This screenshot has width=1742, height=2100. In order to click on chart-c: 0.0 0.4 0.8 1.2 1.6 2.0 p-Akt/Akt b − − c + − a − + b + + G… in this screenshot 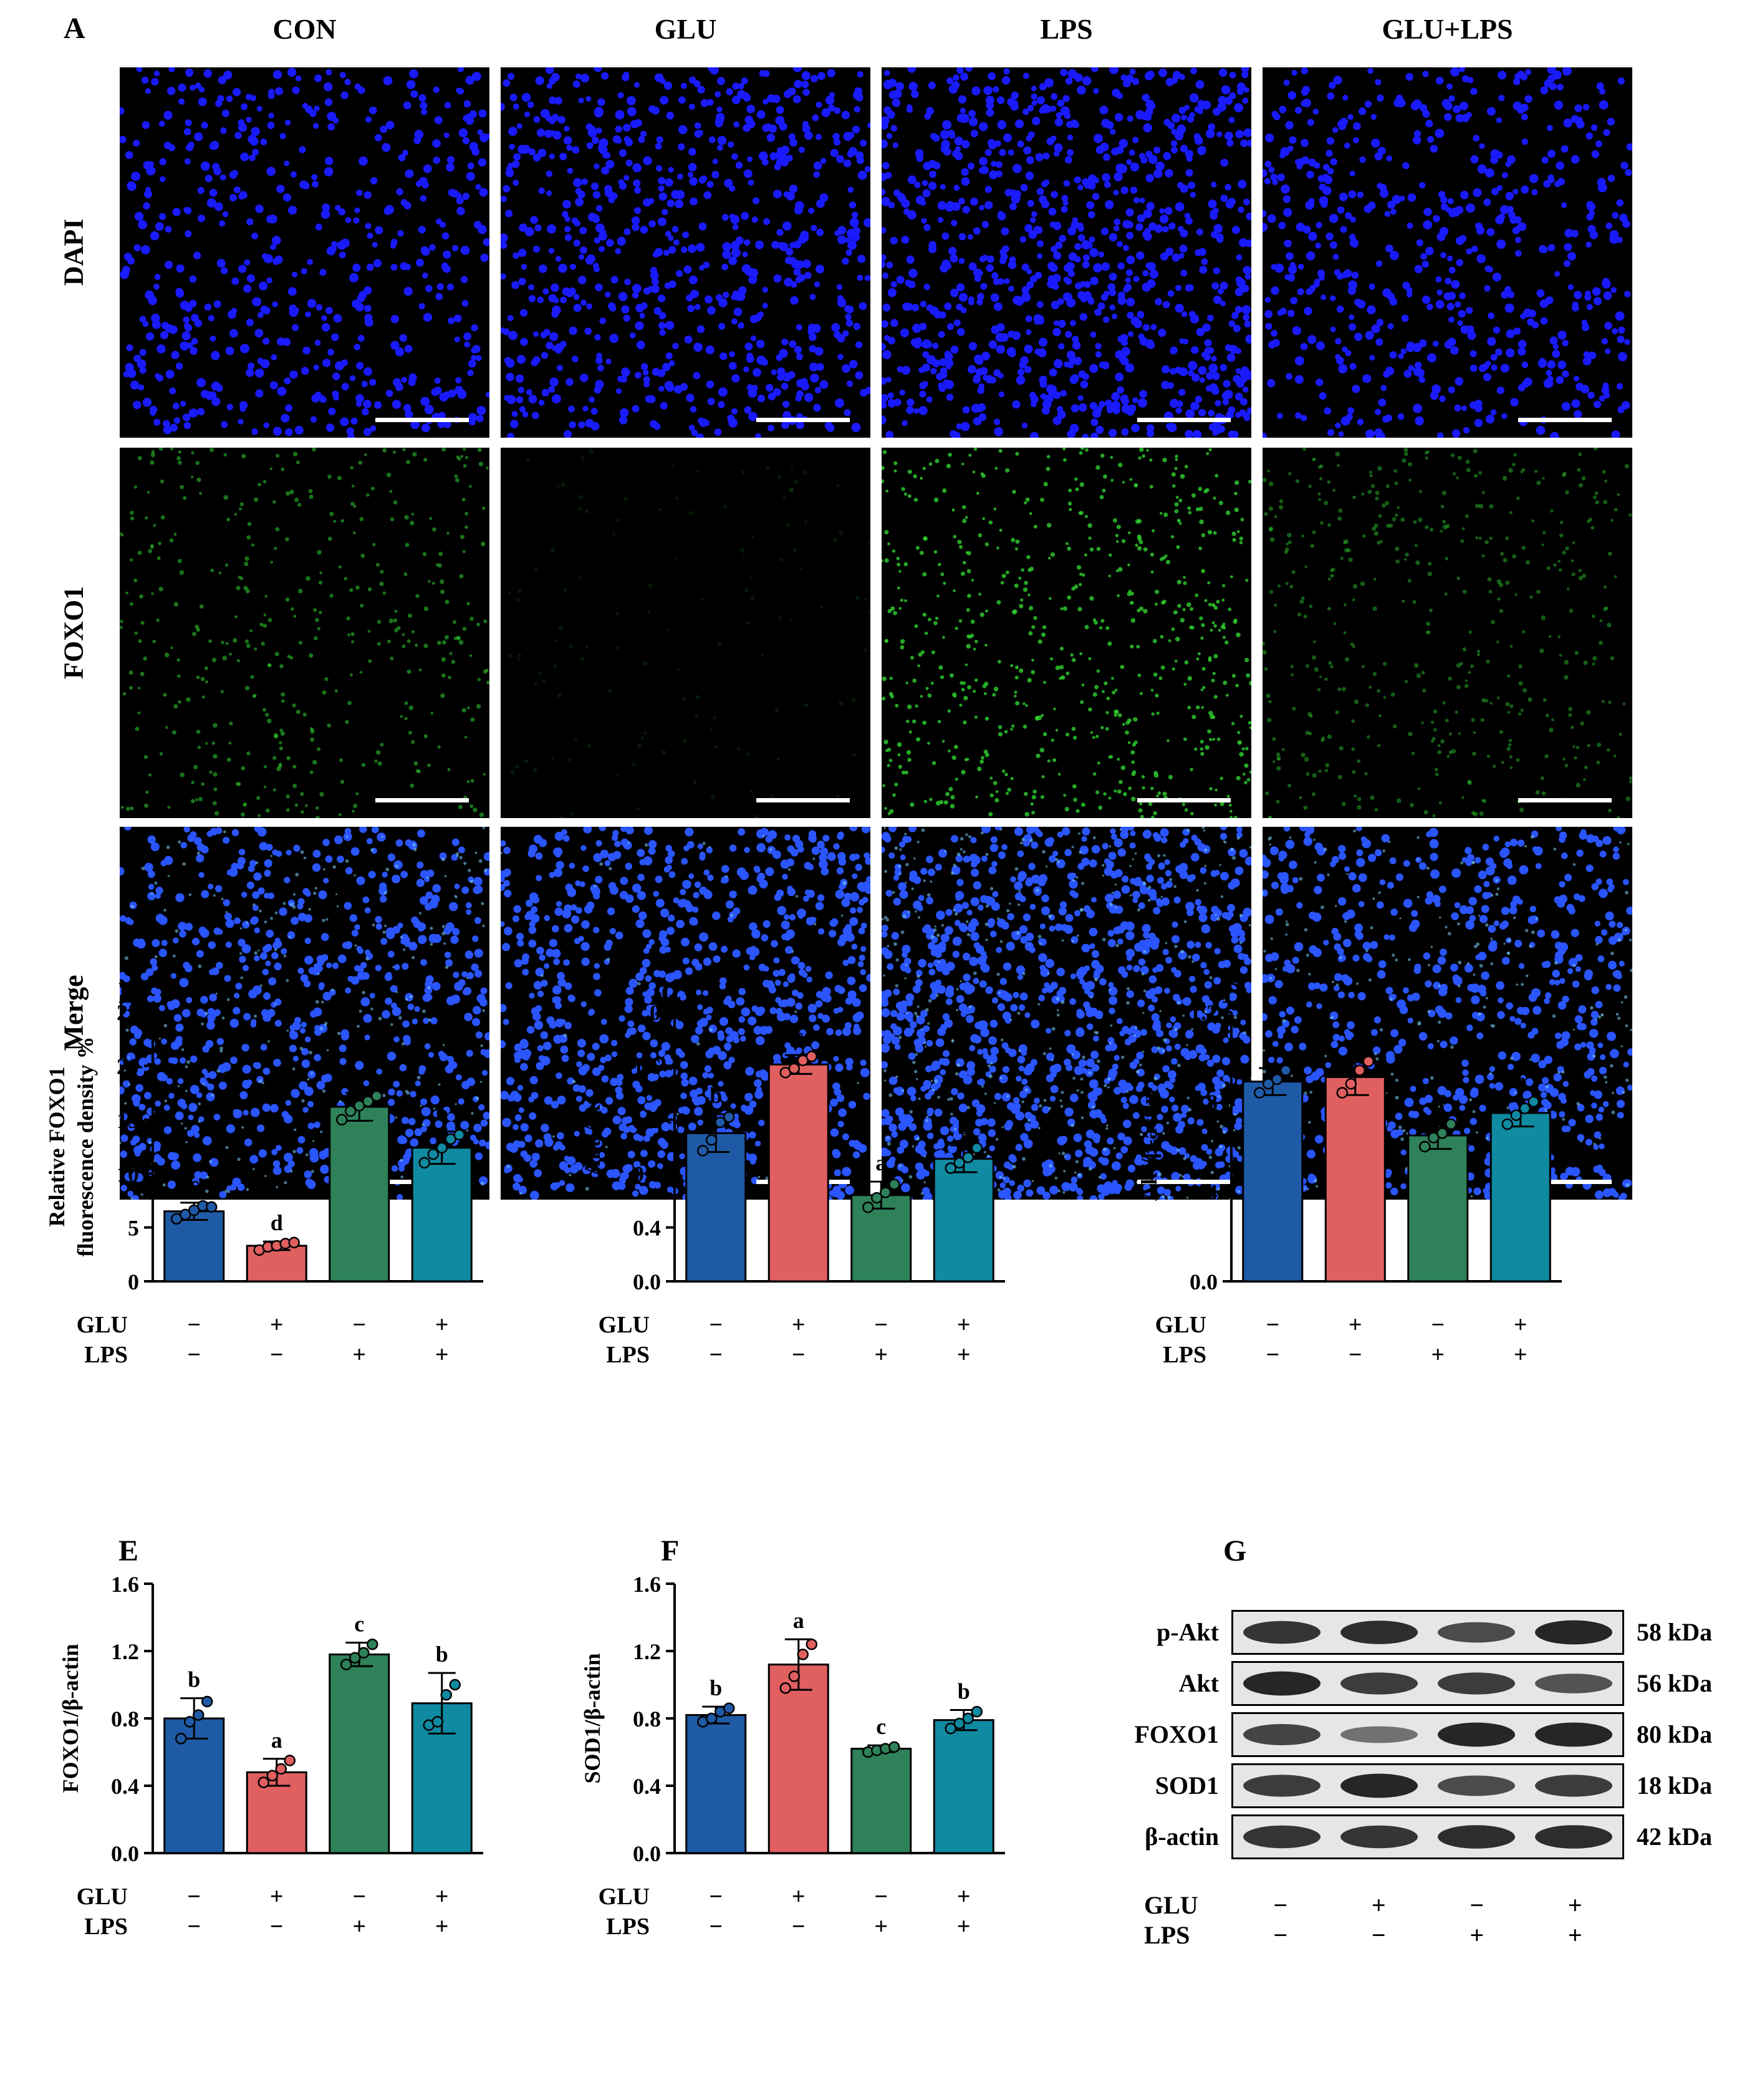, I will do `click(818, 1174)`.